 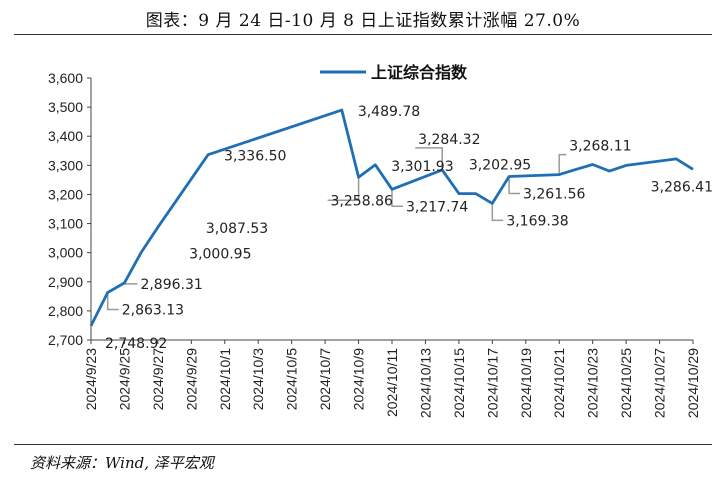 I want to click on x-tick-label: 2024/9/27, so click(x=158, y=379).